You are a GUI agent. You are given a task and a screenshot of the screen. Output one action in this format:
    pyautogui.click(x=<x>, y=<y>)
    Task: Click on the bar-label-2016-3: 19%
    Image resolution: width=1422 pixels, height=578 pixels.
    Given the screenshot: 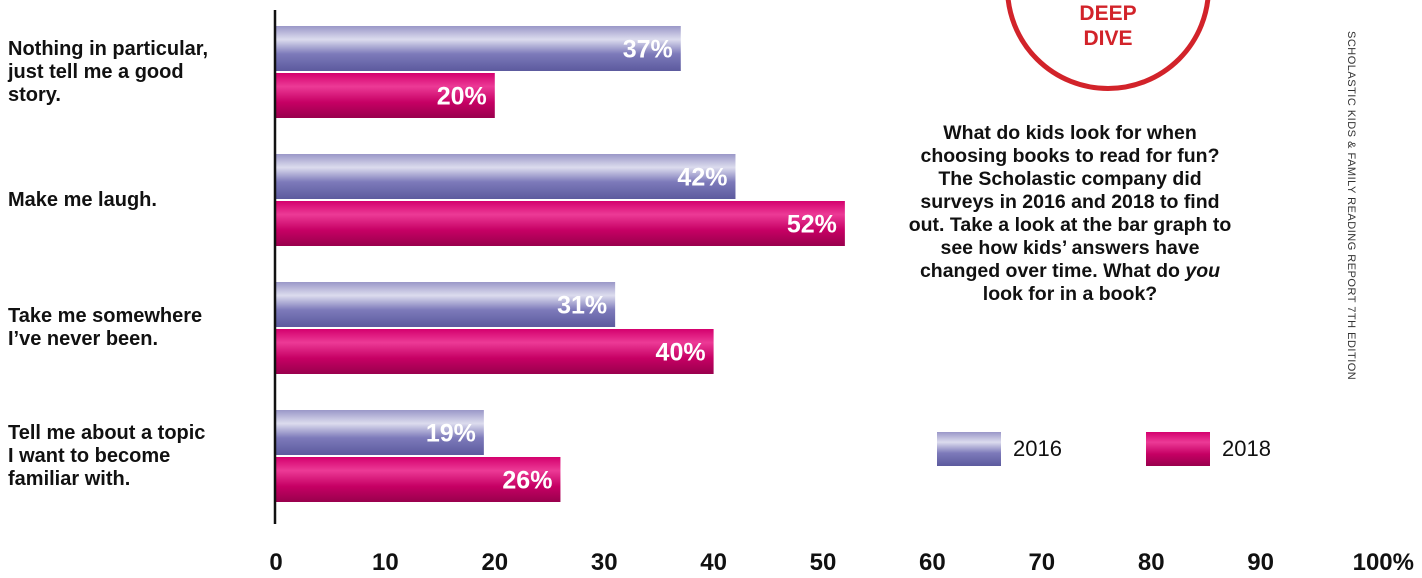 What is the action you would take?
    pyautogui.click(x=451, y=434)
    